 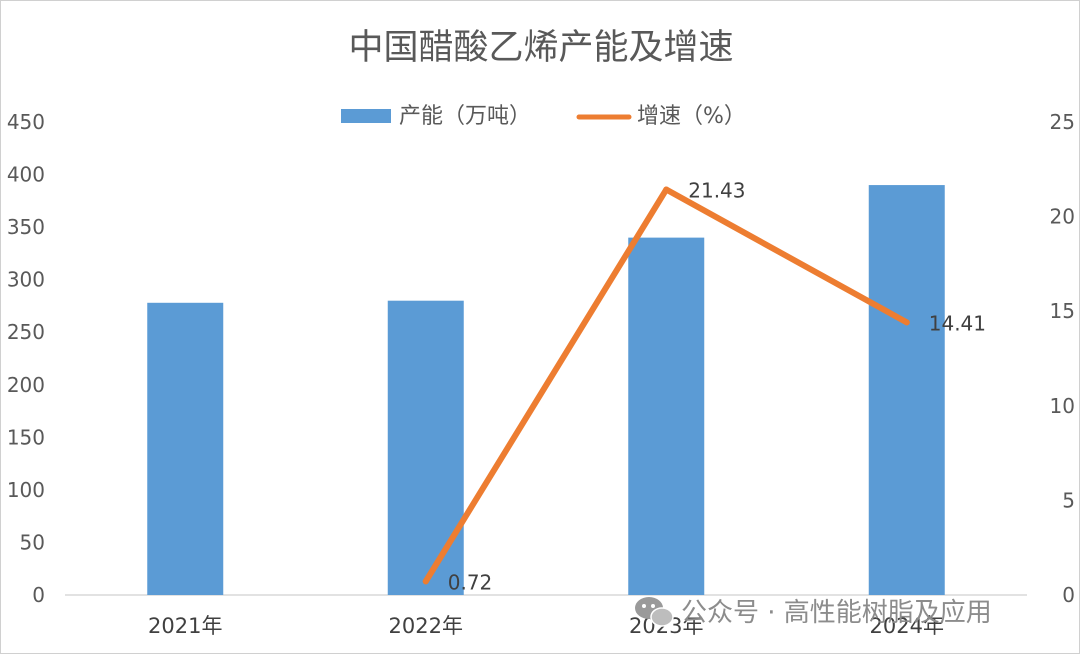 What do you see at coordinates (26, 385) in the screenshot?
I see `left-tick-label: 200` at bounding box center [26, 385].